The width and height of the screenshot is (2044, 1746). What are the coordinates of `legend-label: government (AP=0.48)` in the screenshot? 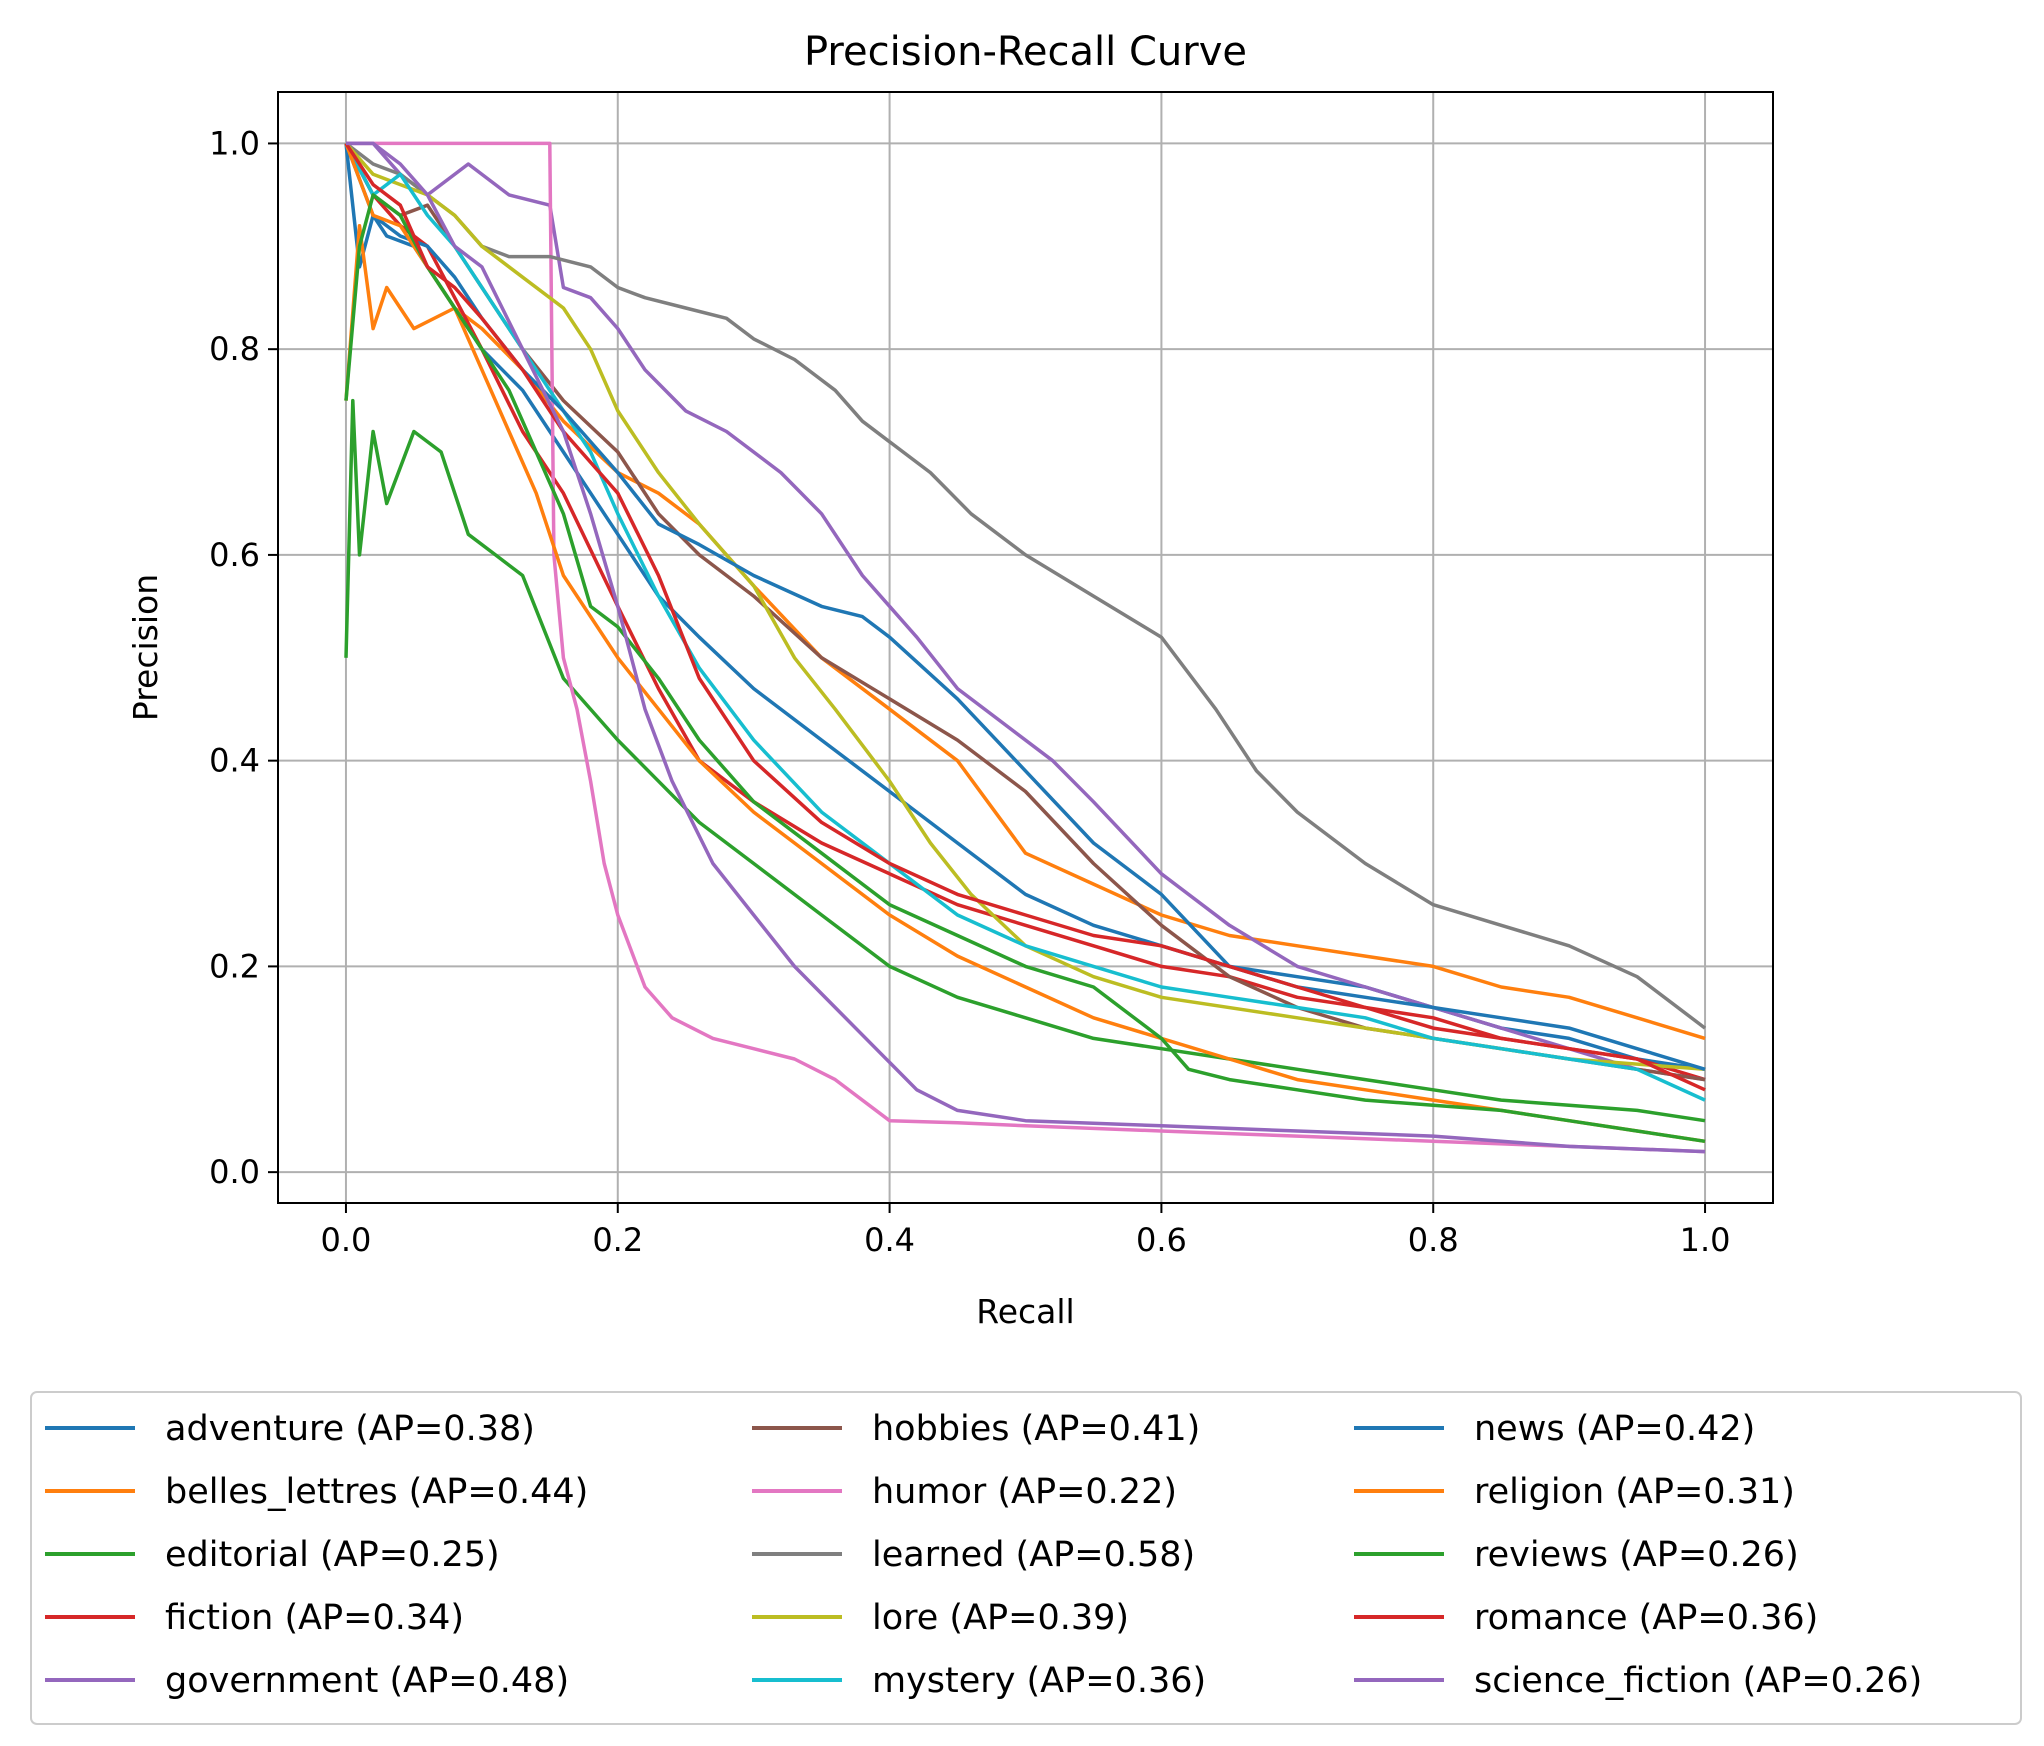 It's located at (367, 1681).